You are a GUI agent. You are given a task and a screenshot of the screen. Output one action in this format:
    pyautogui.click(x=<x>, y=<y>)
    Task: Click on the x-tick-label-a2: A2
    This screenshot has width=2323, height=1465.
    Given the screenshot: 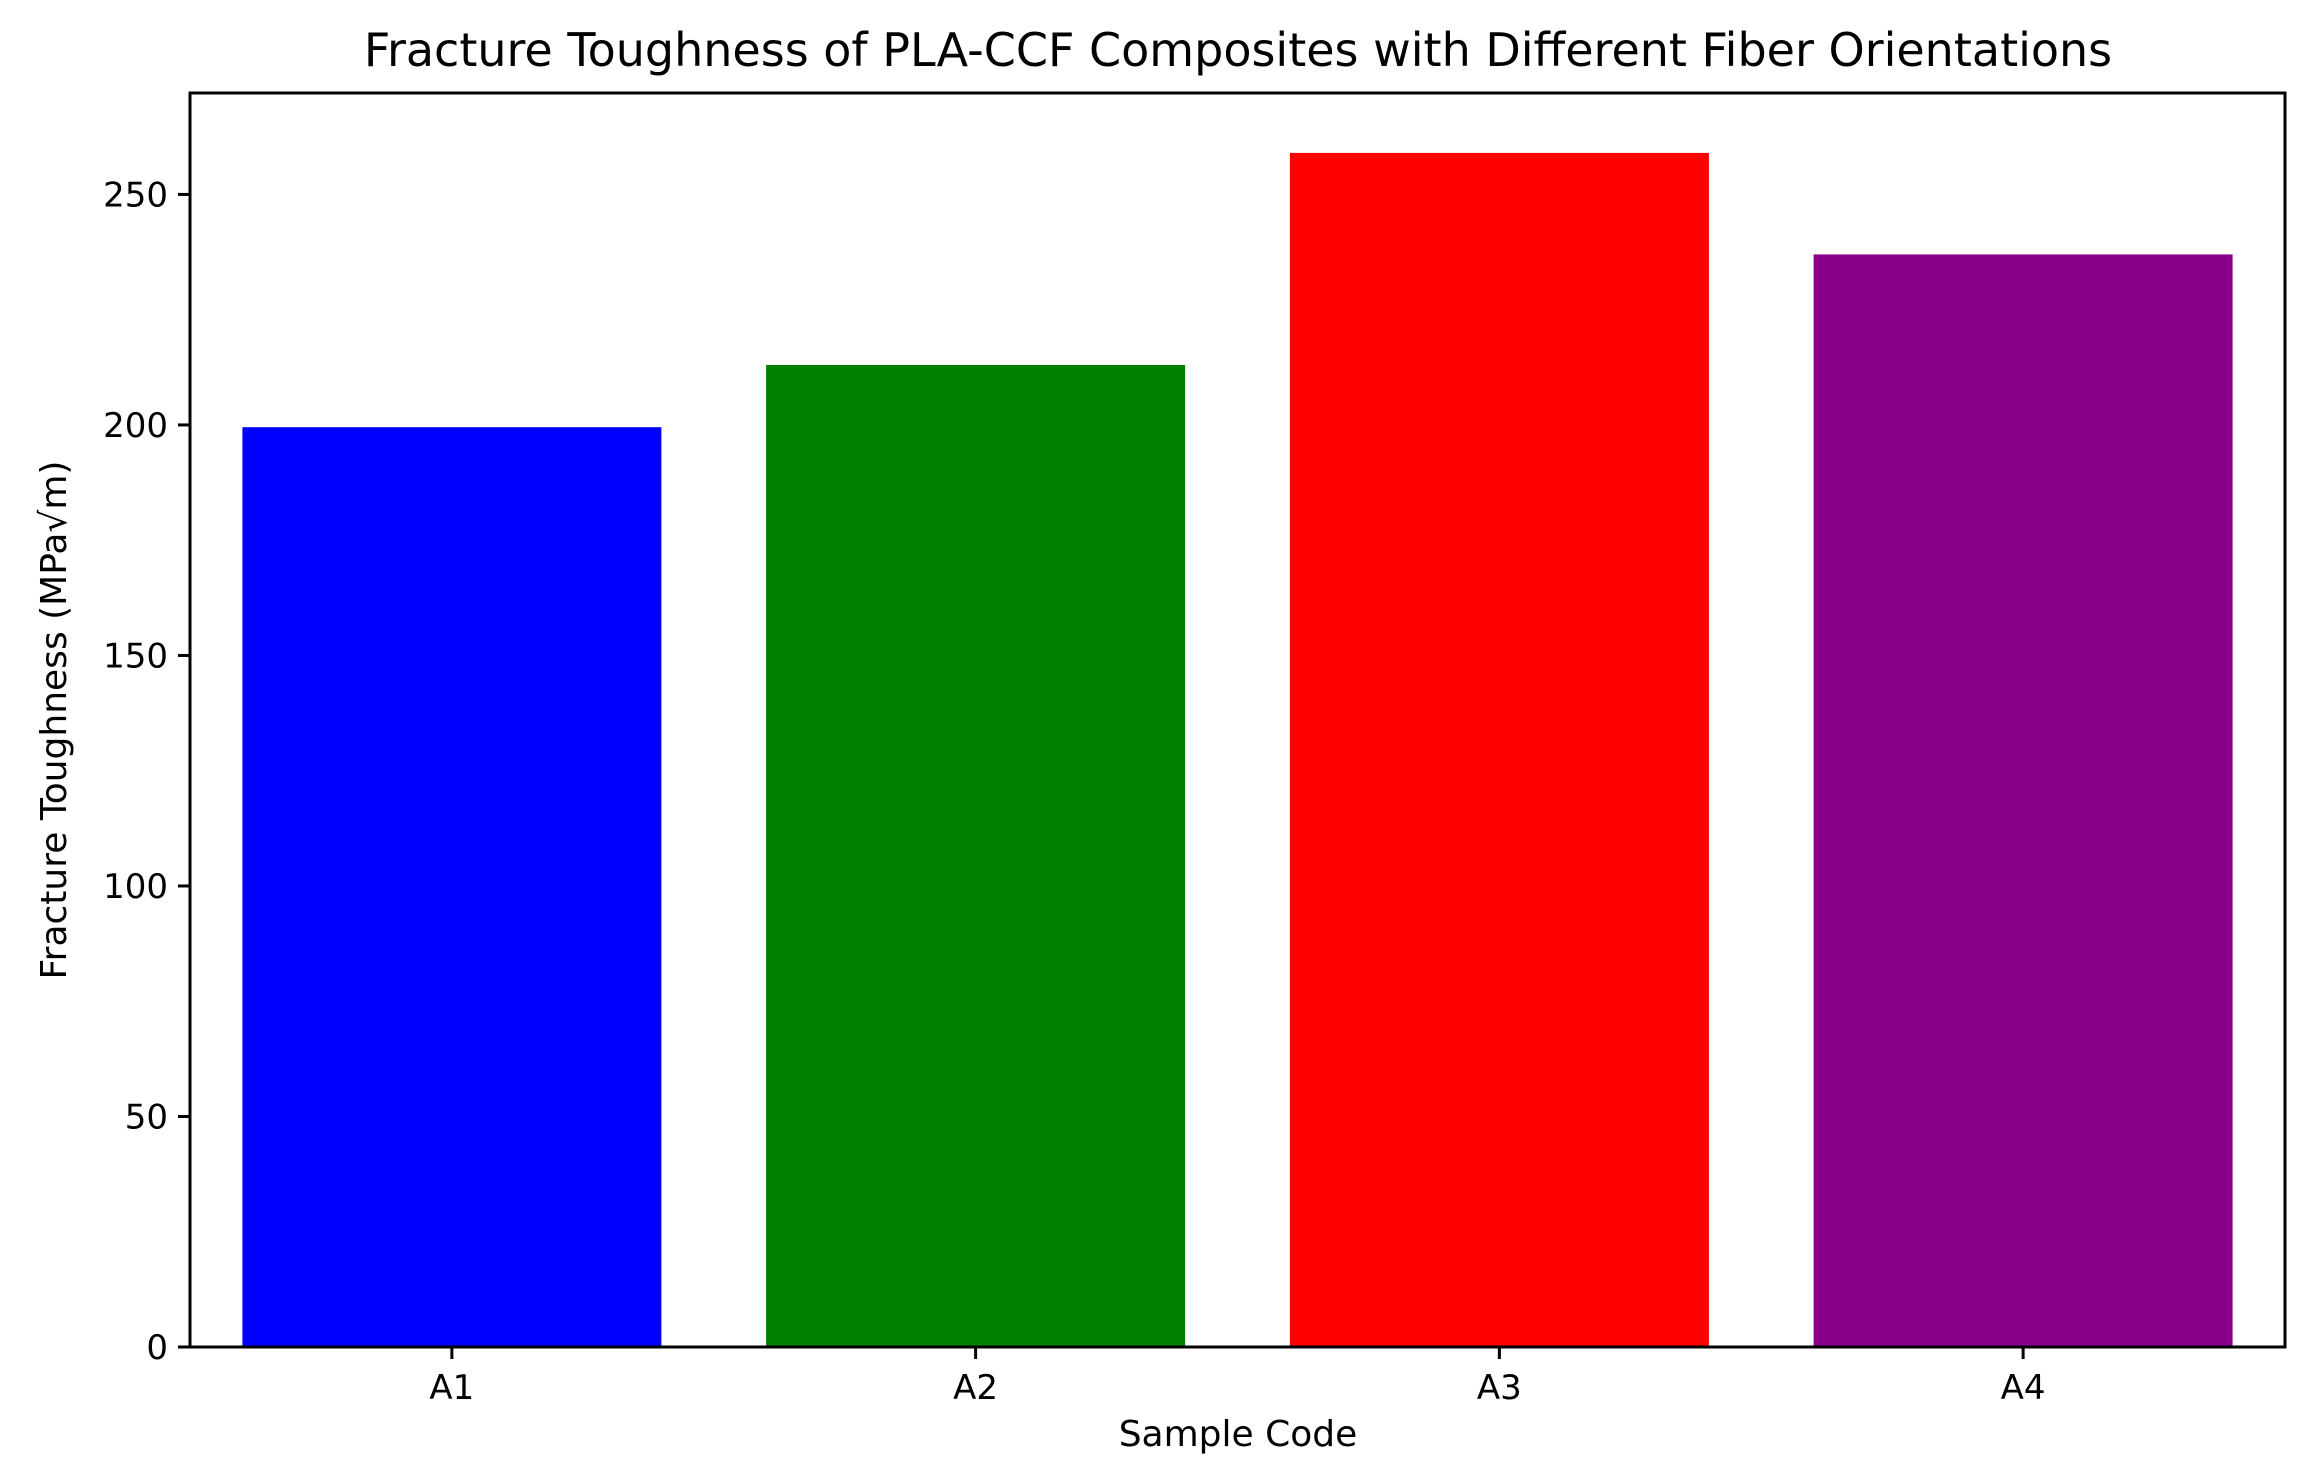 What is the action you would take?
    pyautogui.click(x=975, y=1388)
    